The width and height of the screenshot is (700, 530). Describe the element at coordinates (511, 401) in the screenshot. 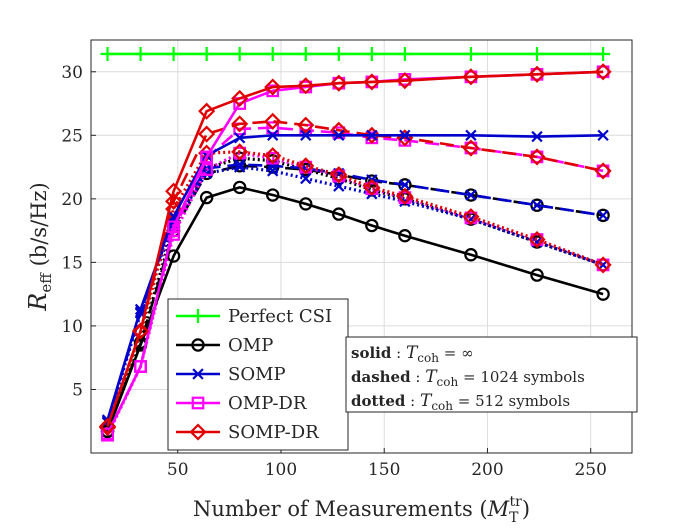

I see `annotation-value: = 512 symbols` at that location.